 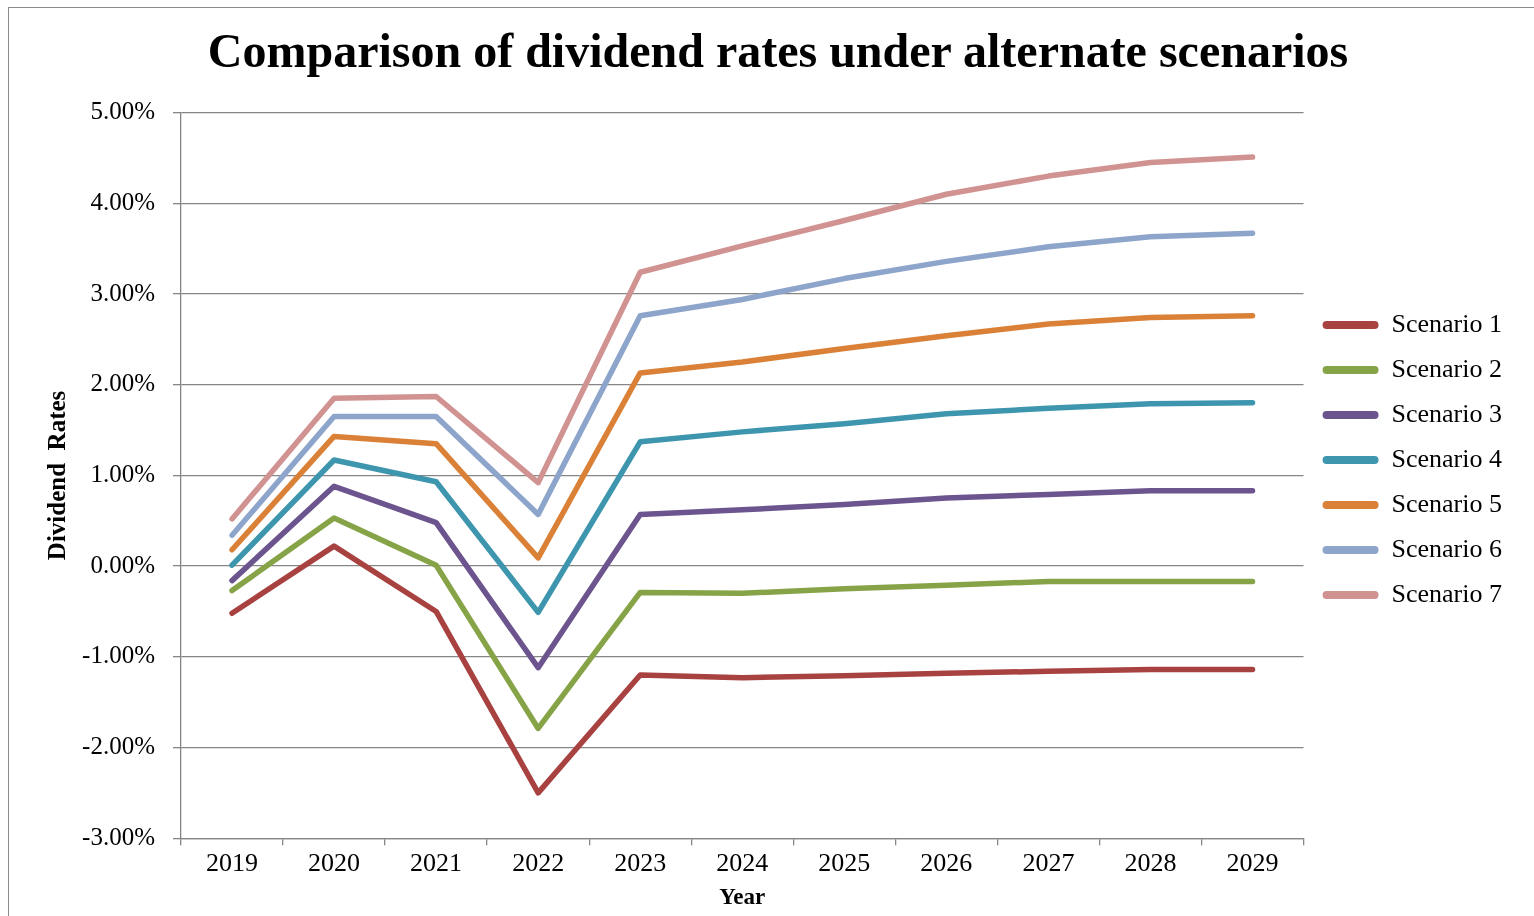 What do you see at coordinates (122, 292) in the screenshot?
I see `y-tick-label: 3.00%` at bounding box center [122, 292].